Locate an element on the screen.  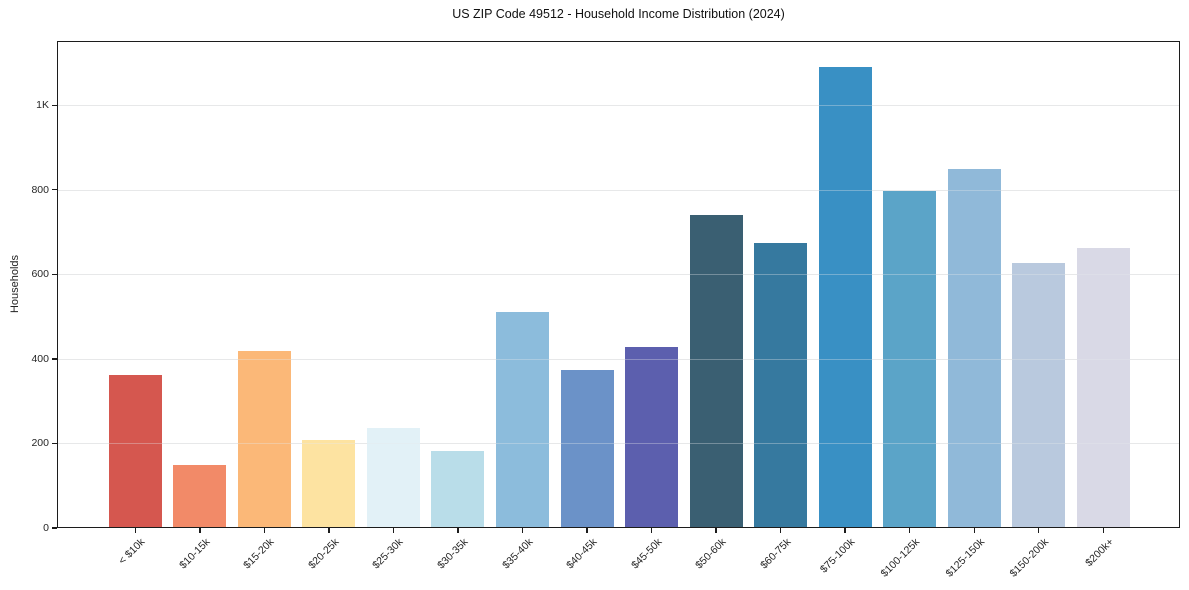
y-tick-1K is located at coordinates (54, 105).